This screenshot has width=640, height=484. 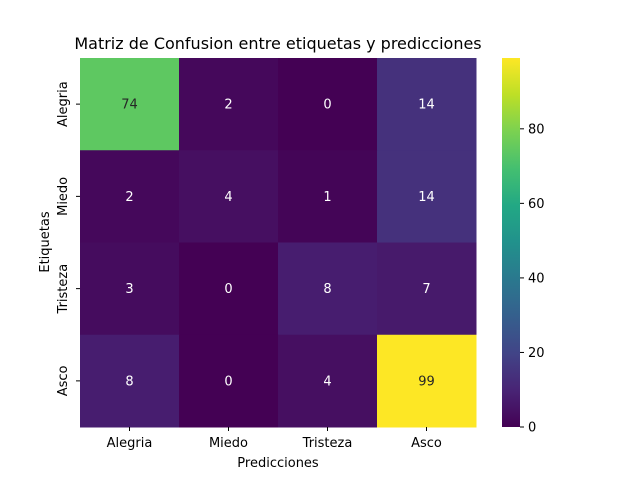 I want to click on cell-value-label: 7, so click(x=426, y=289).